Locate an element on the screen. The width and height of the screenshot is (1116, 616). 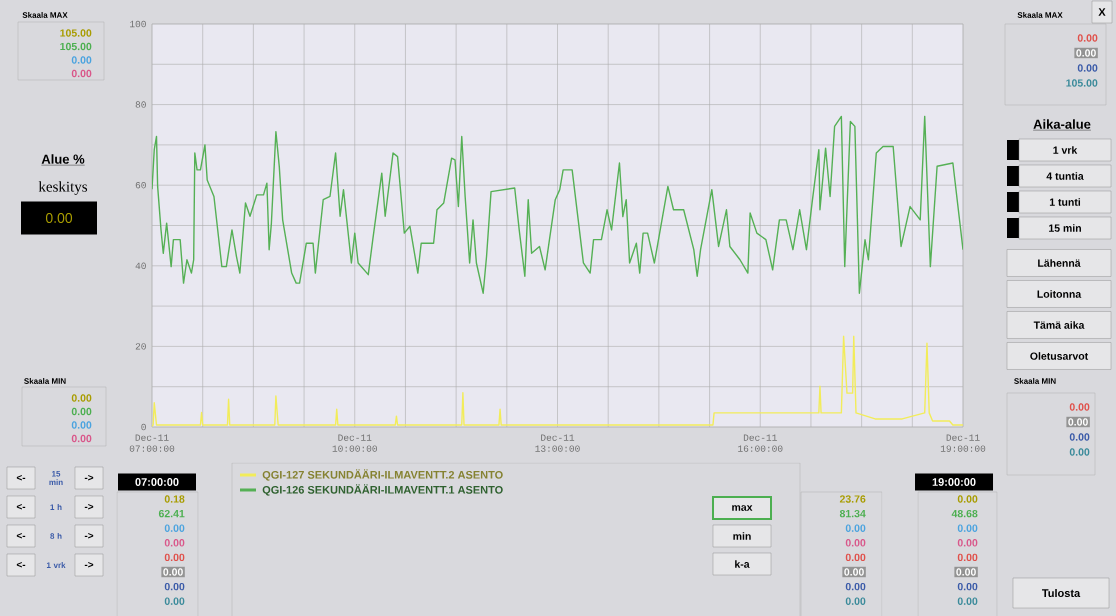
legend-label: QGI-127 SEKUNDÄÄRI-ILMAVENTT.2 ASENTO is located at coordinates (382, 475).